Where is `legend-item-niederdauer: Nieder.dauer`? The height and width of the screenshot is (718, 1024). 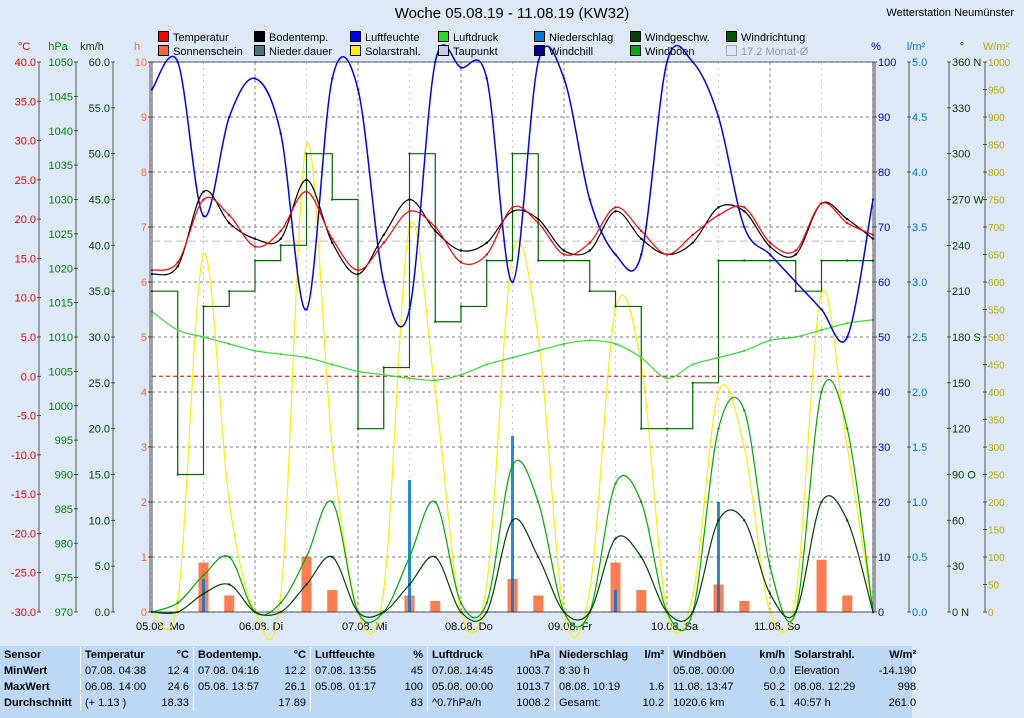
legend-item-niederdauer: Nieder.dauer is located at coordinates (293, 51).